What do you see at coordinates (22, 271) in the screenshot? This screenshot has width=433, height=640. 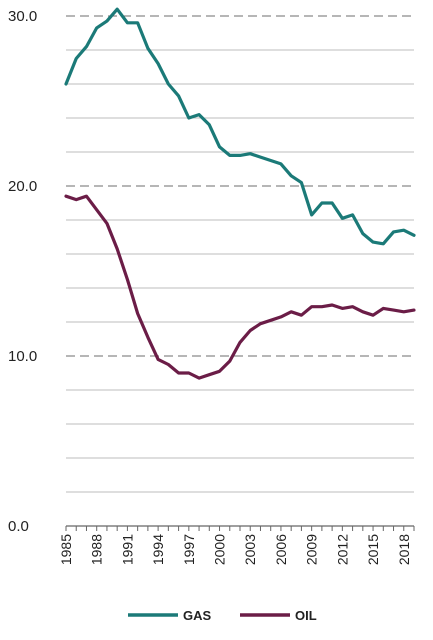 I see `y-axis-tick-labels: 0.0 10.0 20.0 30.0` at bounding box center [22, 271].